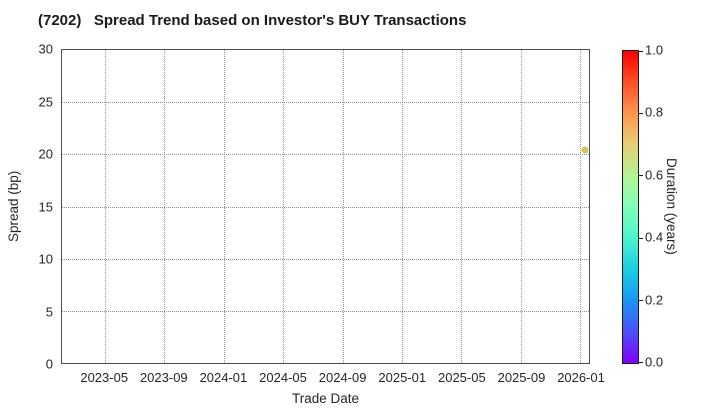 The height and width of the screenshot is (420, 720). Describe the element at coordinates (49, 311) in the screenshot. I see `y-tick-label: 5` at that location.